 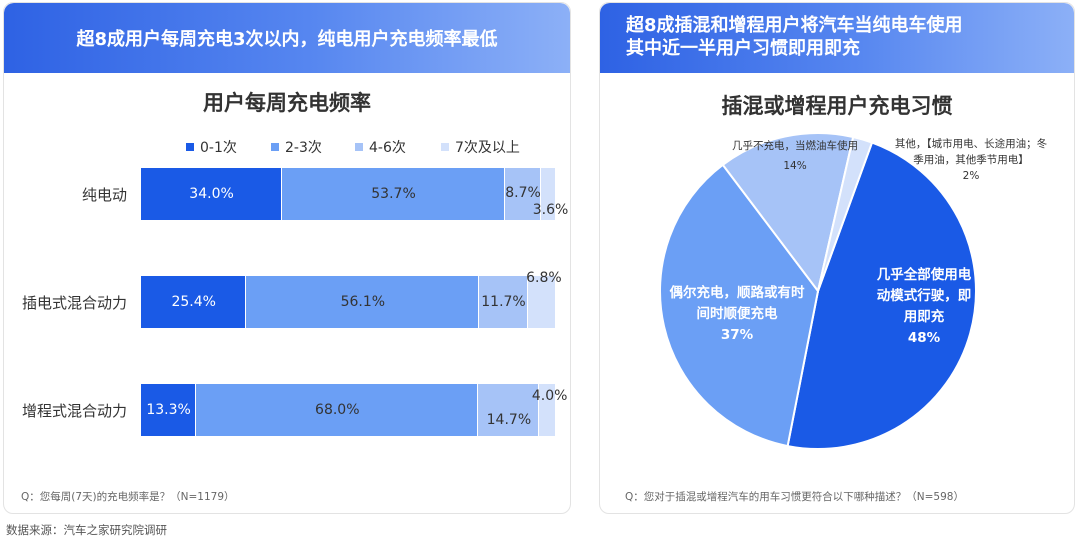 I want to click on pie-slice-label: 其他，【城市用电、长途用油；冬 季用油，其他季节用电】 2%, so click(x=971, y=160).